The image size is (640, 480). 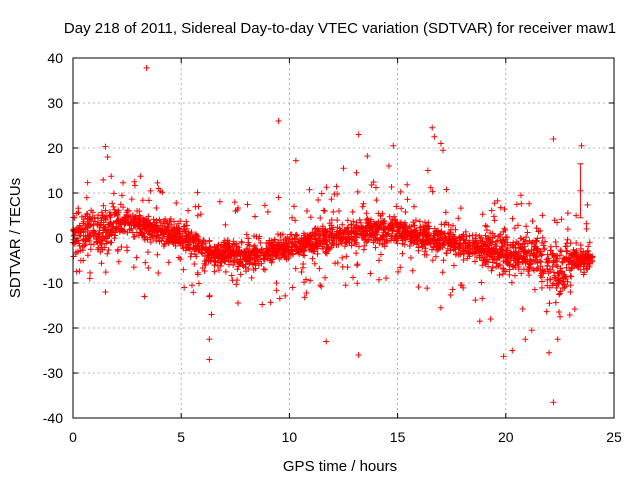 I want to click on y-tick-label: 0, so click(x=59, y=238).